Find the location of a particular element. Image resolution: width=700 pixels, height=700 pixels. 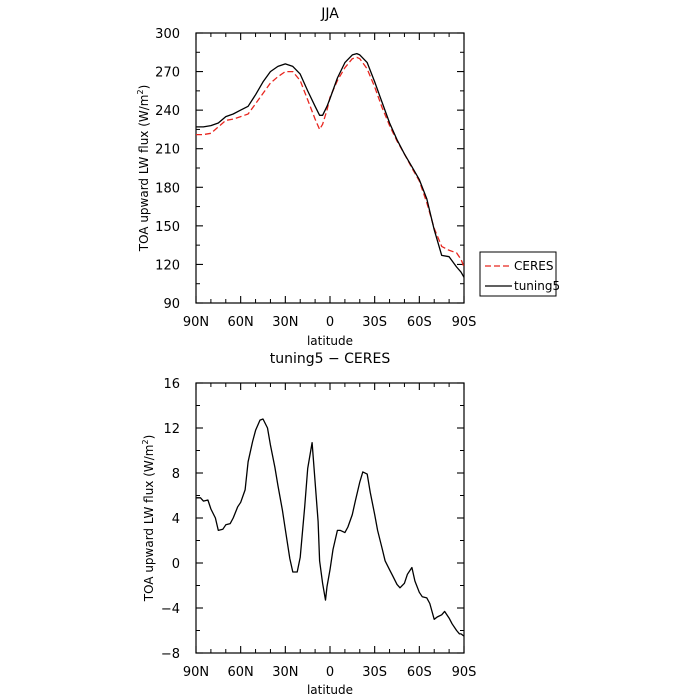

top-y-tick-label: 180 is located at coordinates (167, 188).